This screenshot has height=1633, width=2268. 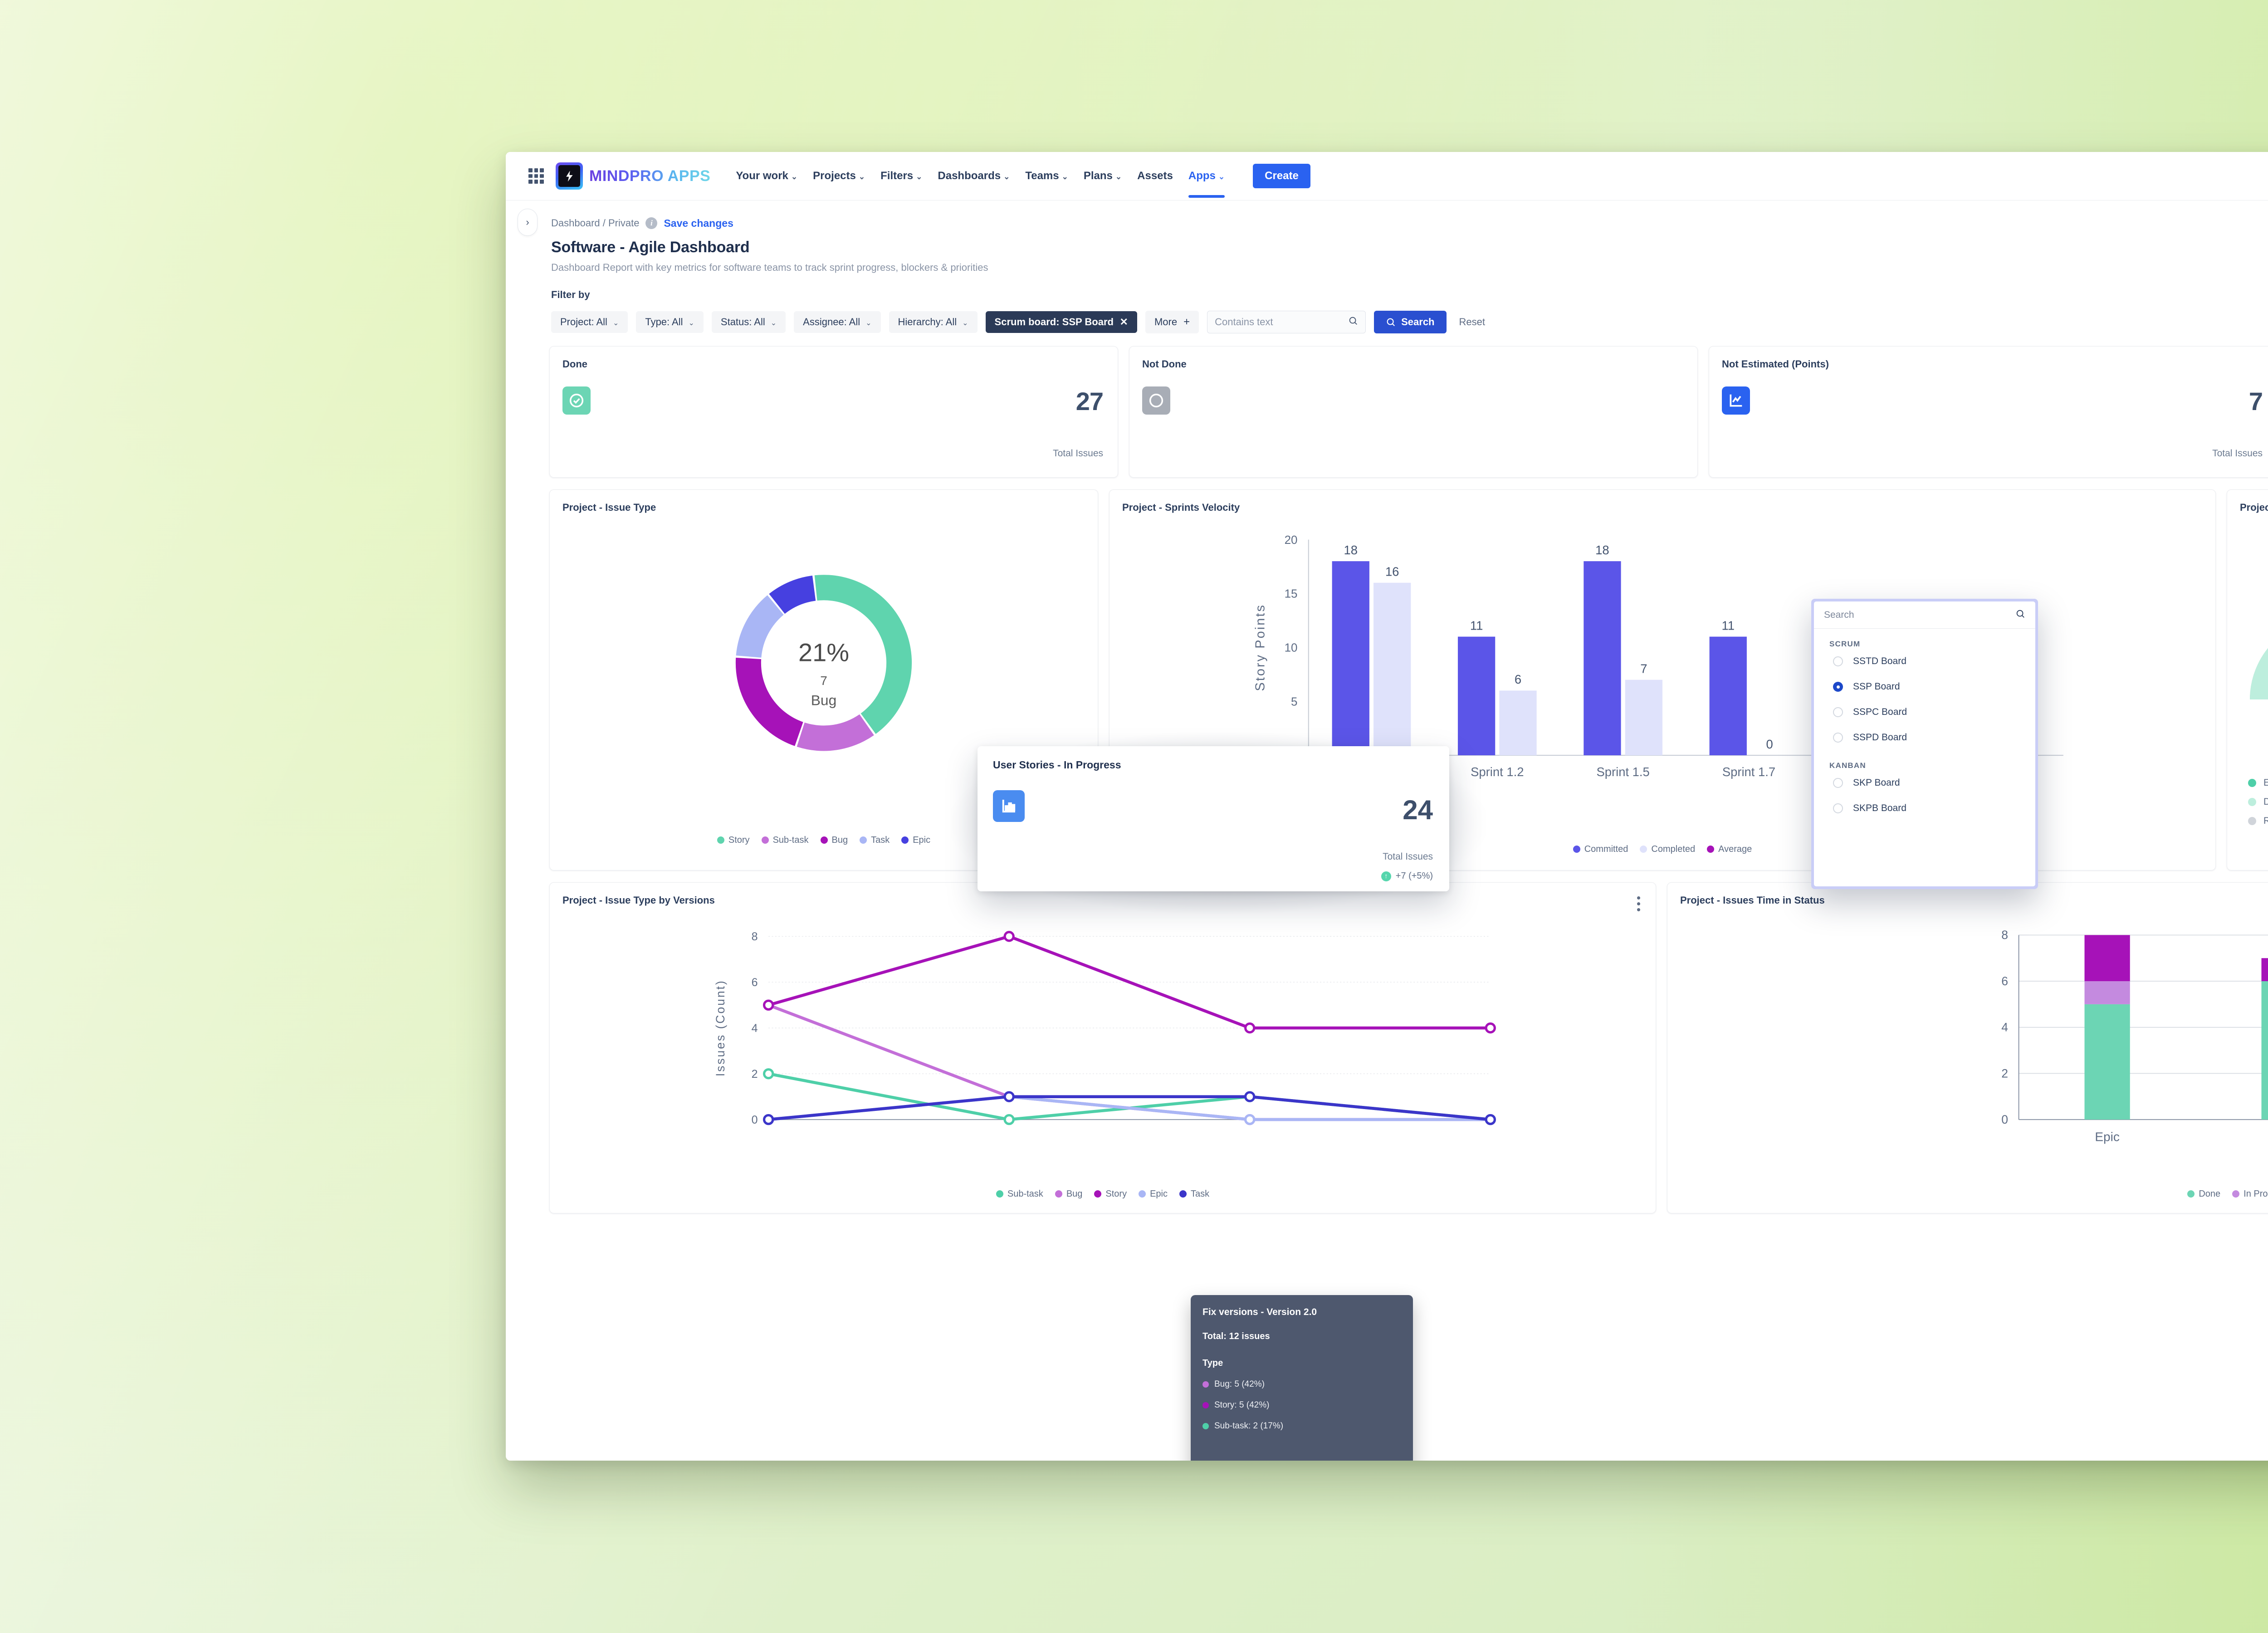 What do you see at coordinates (767, 176) in the screenshot?
I see `nav-item-your-work: Your work ⌄` at bounding box center [767, 176].